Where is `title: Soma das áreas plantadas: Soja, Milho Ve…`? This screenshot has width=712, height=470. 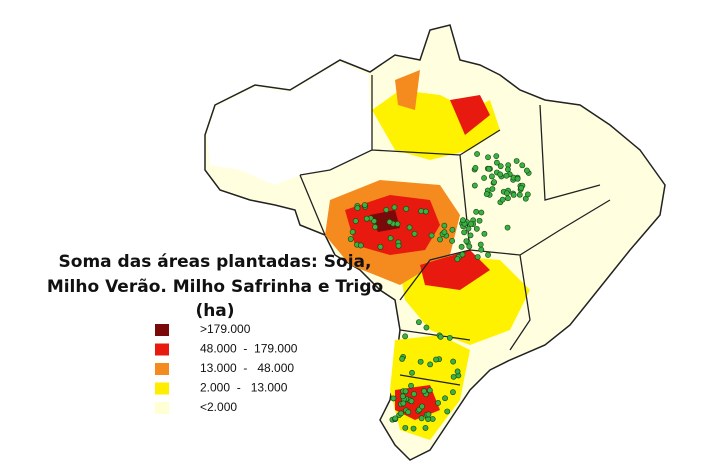
title: Soma das áreas plantadas: Soja, Milho Ve… is located at coordinates (215, 286).